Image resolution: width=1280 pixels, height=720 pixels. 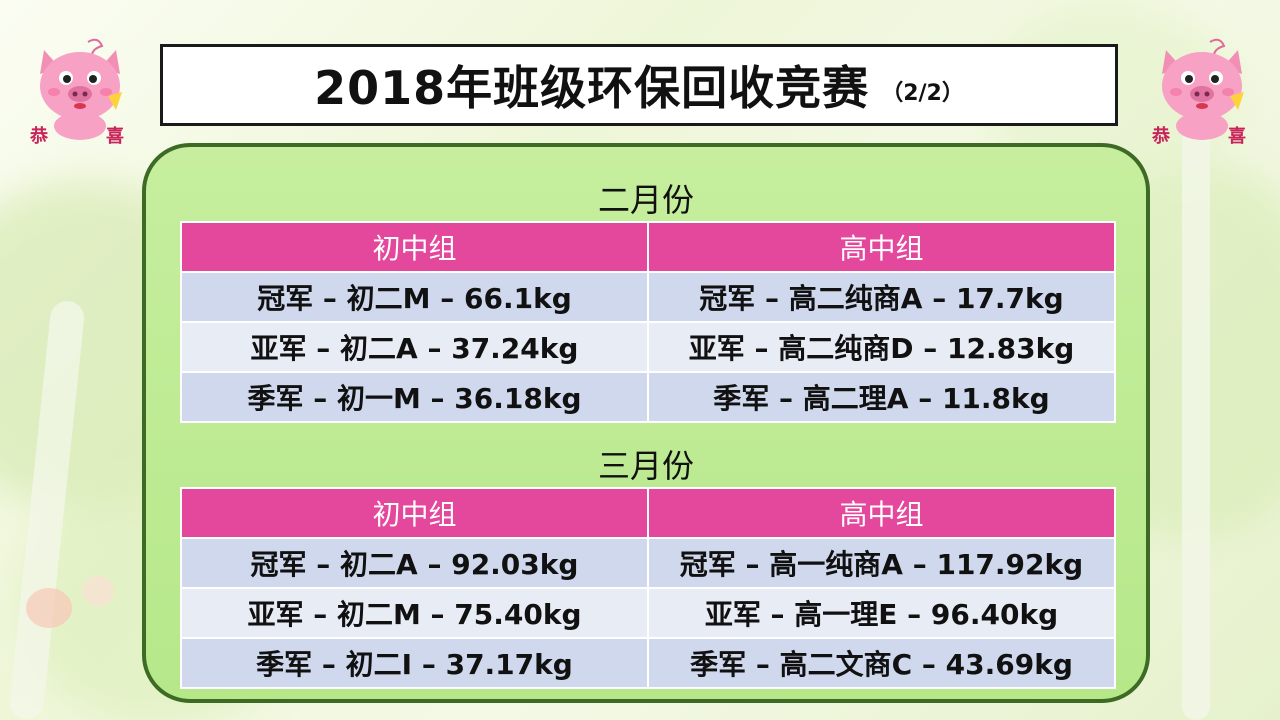 I want to click on table-row: 季军 – 初二I – 37.17kg 季军 – 高二文商C – 43.69kg, so click(x=648, y=663).